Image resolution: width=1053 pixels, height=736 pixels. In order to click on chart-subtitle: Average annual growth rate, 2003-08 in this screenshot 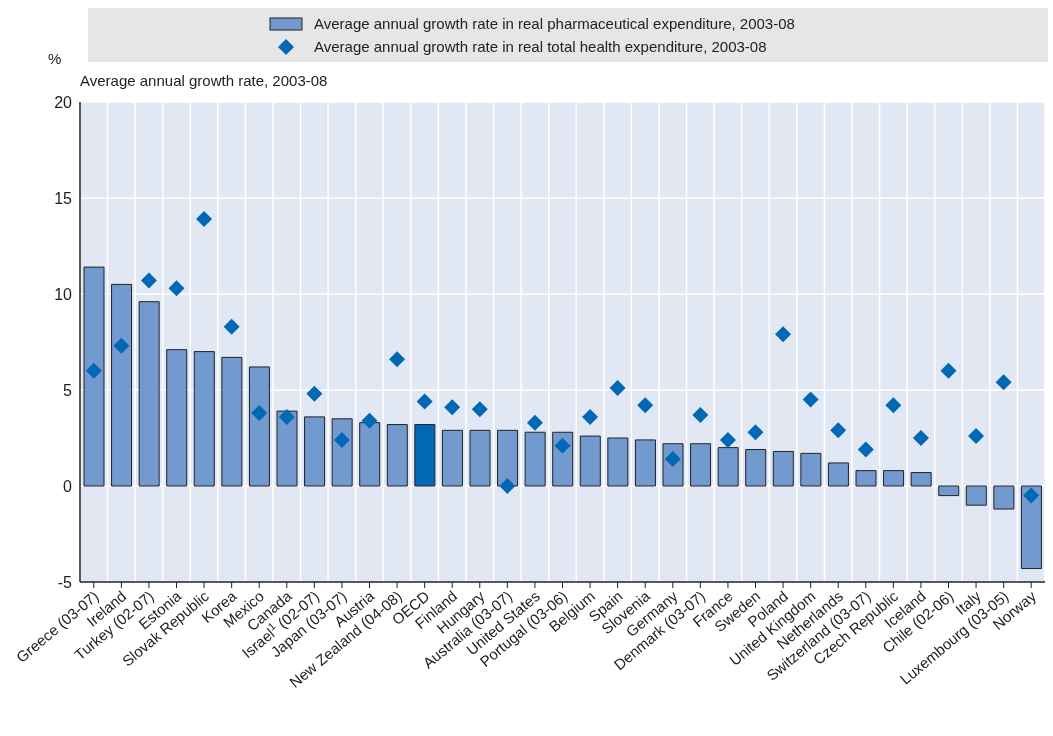, I will do `click(204, 80)`.